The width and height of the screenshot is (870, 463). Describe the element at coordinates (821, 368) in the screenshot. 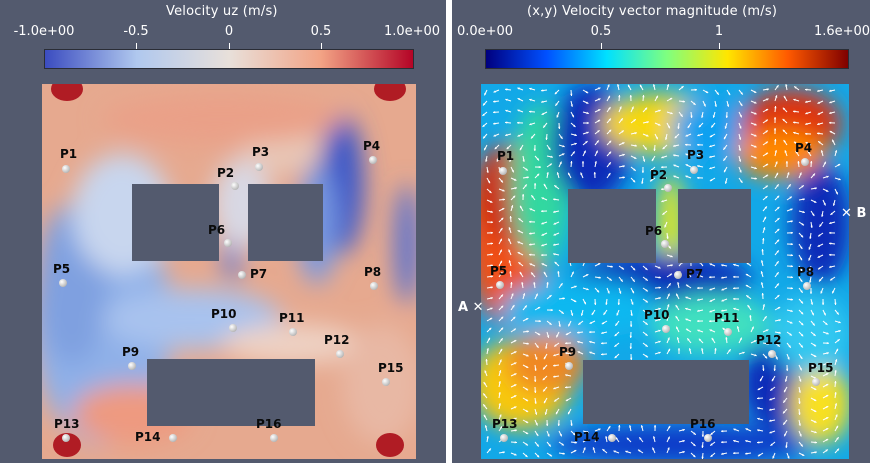

I see `mag-probe-label: P15` at that location.